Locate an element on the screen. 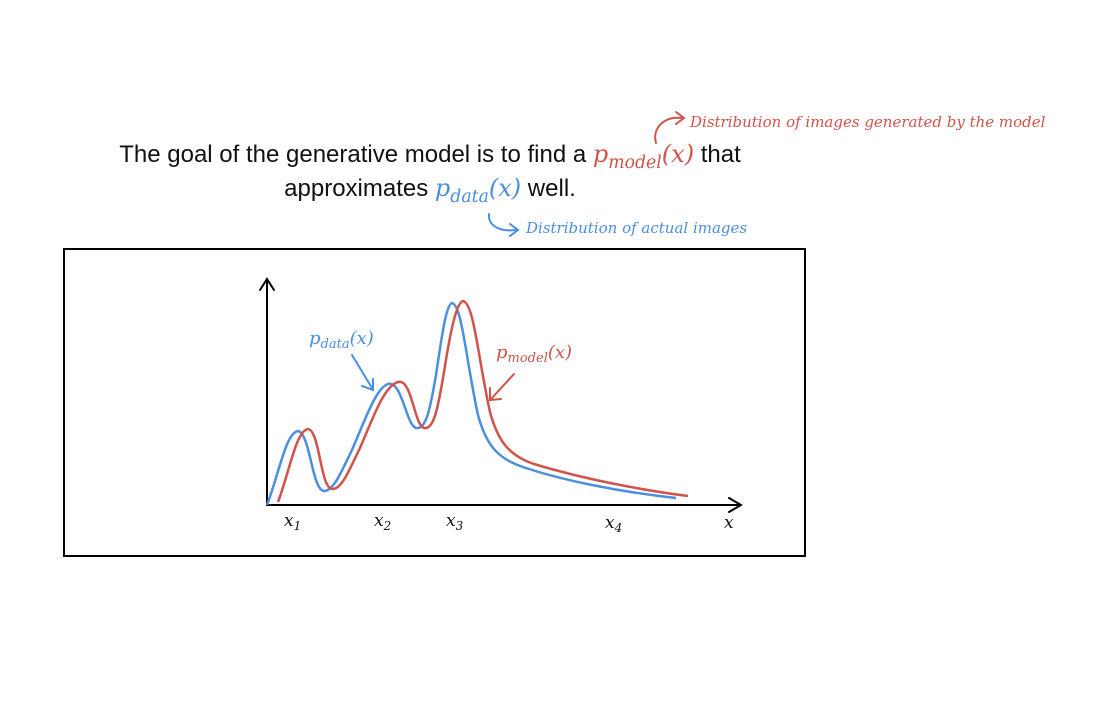 The image size is (1113, 707). p-model-pointer-arrow is located at coordinates (502, 387).